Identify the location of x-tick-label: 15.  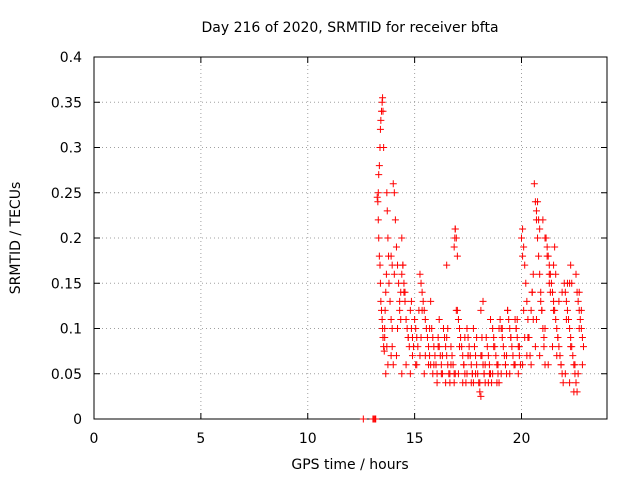
(415, 439).